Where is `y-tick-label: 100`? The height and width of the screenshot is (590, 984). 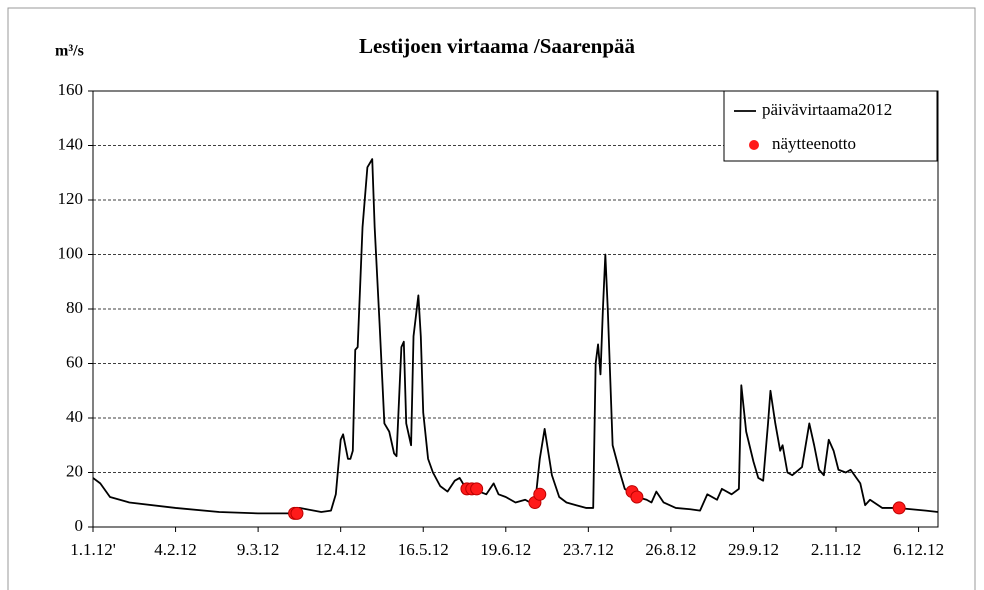
y-tick-label: 100 is located at coordinates (71, 252).